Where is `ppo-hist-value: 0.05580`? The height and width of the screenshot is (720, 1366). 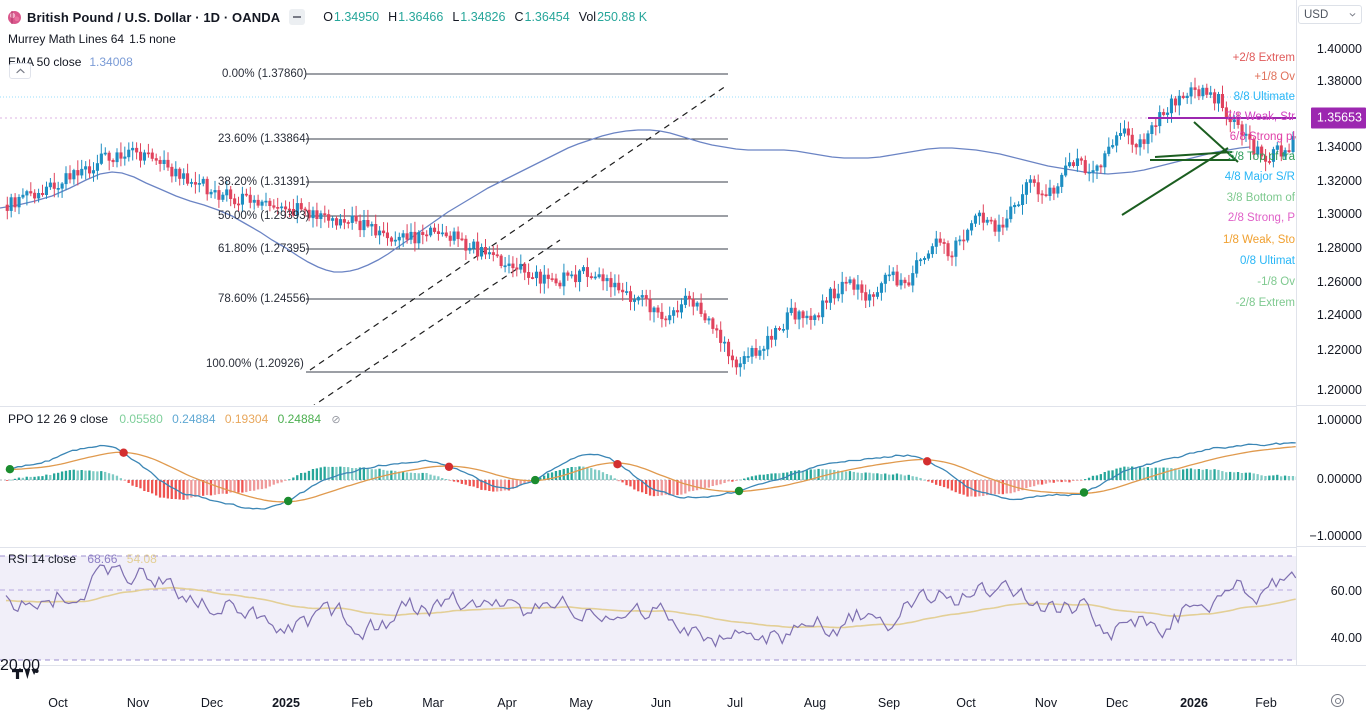
ppo-hist-value: 0.05580 is located at coordinates (141, 419).